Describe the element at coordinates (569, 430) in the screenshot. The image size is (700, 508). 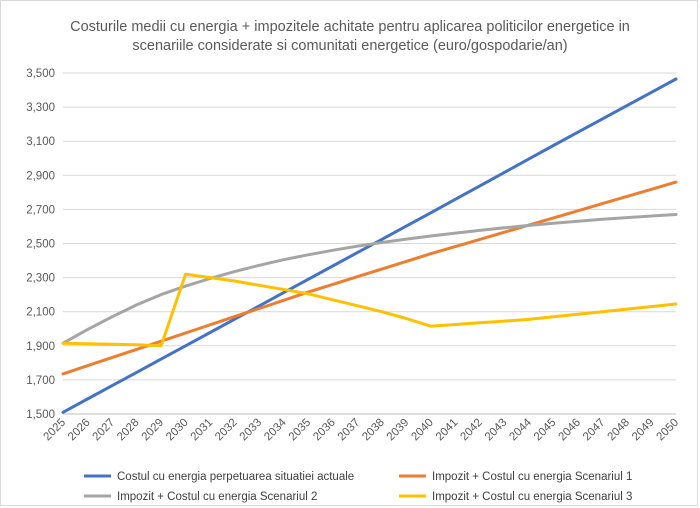
I see `x-tick-label: 2046` at that location.